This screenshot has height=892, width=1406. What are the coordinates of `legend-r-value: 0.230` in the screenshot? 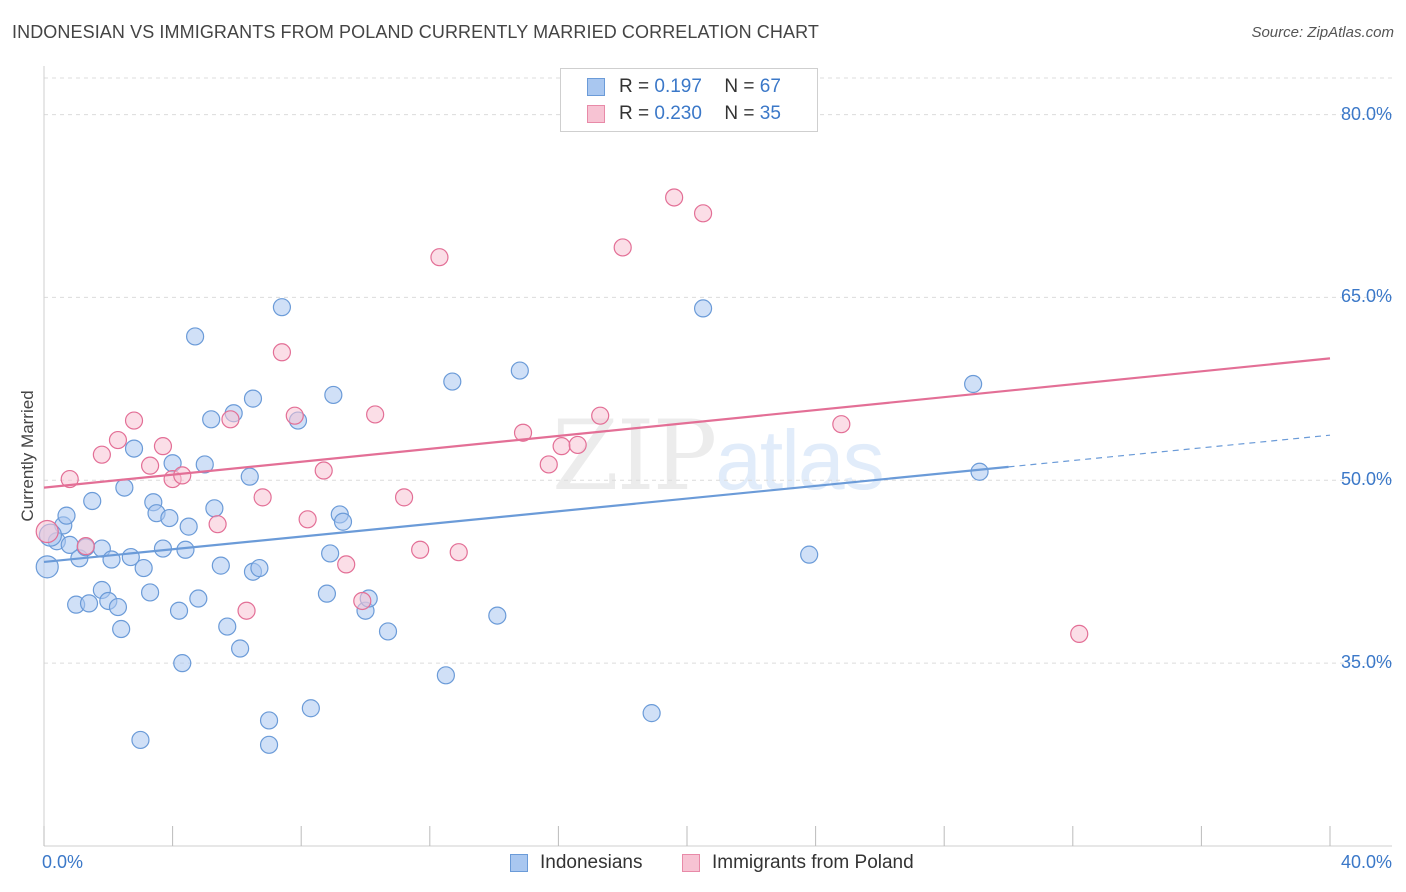 It's located at (678, 113).